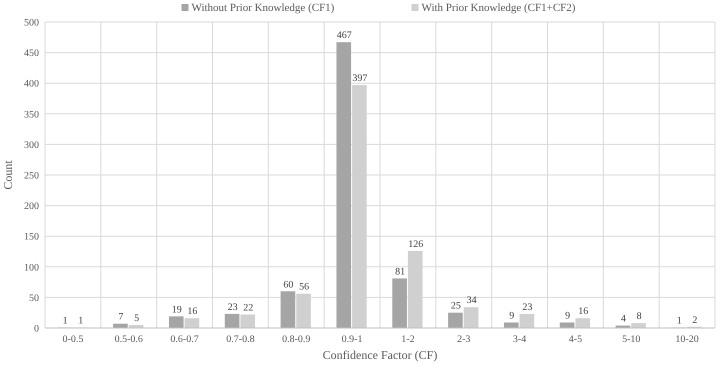  What do you see at coordinates (623, 319) in the screenshot?
I see `data-label: 4` at bounding box center [623, 319].